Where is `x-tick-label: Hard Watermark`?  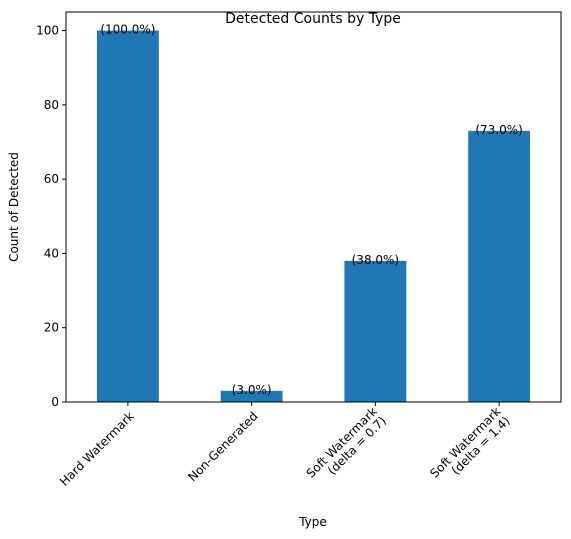 x-tick-label: Hard Watermark is located at coordinates (97, 449).